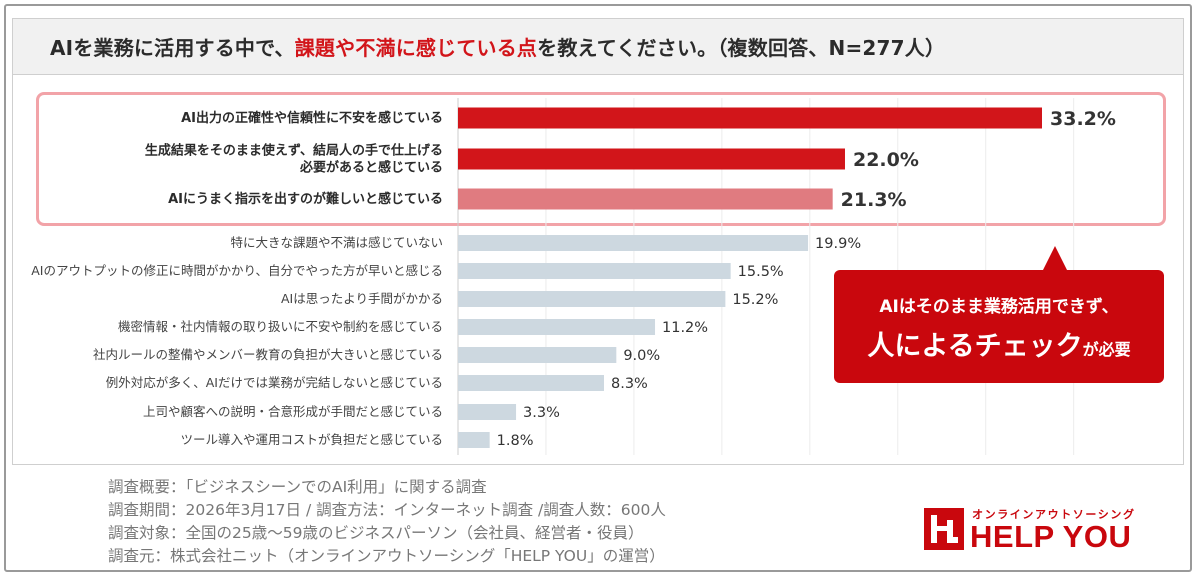 This screenshot has width=1200, height=580. Describe the element at coordinates (1055, 259) in the screenshot. I see `callout-pointer` at that location.